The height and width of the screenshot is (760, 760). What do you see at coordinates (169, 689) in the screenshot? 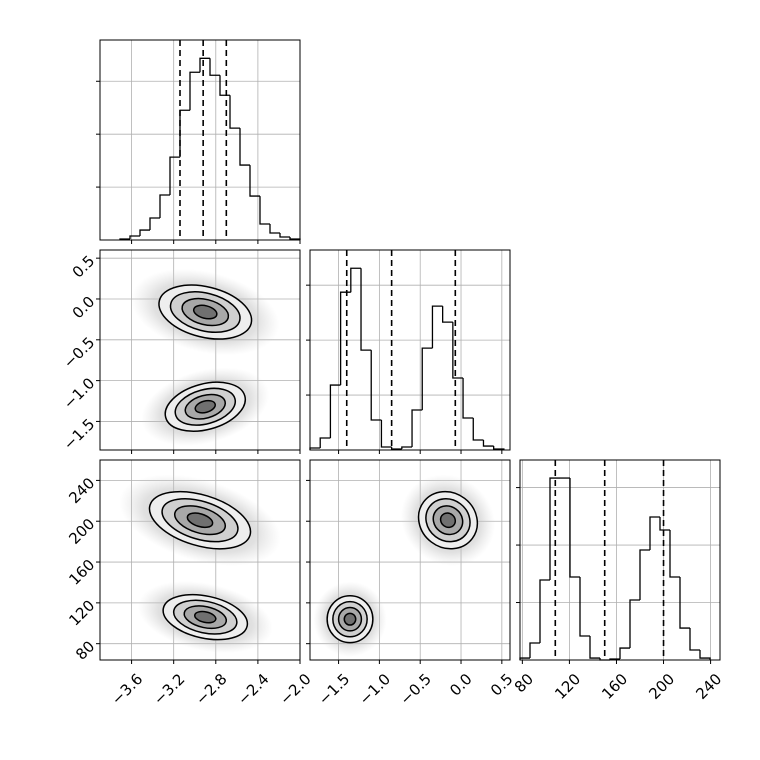
I see `x-tick-label: −3.2` at bounding box center [169, 689].